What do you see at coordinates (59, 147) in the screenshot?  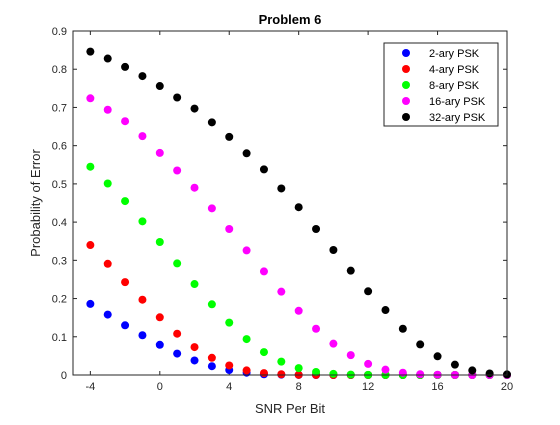 I see `y-tick-label: 0.6` at bounding box center [59, 147].